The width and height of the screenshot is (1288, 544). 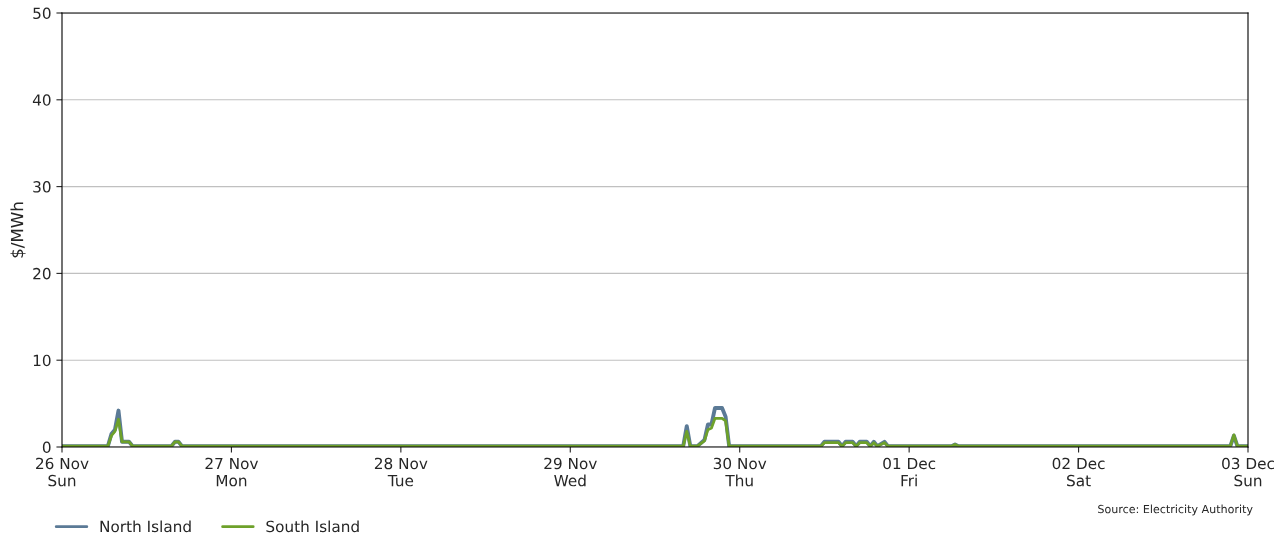 What do you see at coordinates (1248, 472) in the screenshot?
I see `x-tick-label: 03 Dec Sun` at bounding box center [1248, 472].